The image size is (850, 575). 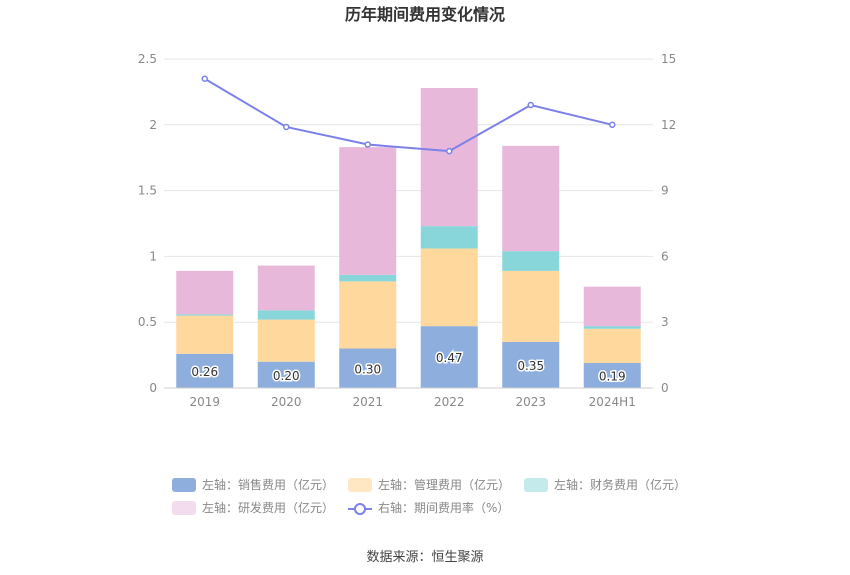 I want to click on bar-data-labels: 0.26 0.20 0.30 0.47 0.35 0.19, so click(x=408, y=367).